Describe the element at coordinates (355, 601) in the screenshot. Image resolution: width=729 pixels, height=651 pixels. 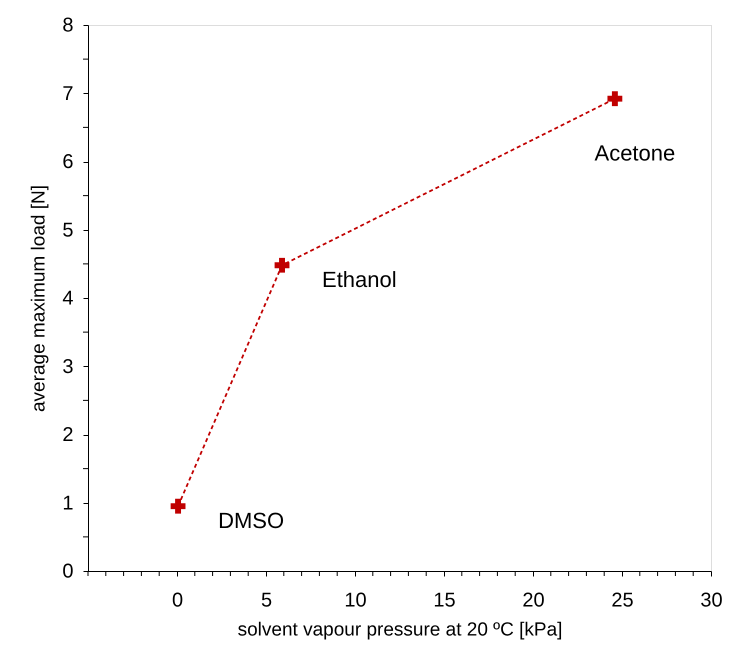
I see `x-tick-label: 10` at that location.